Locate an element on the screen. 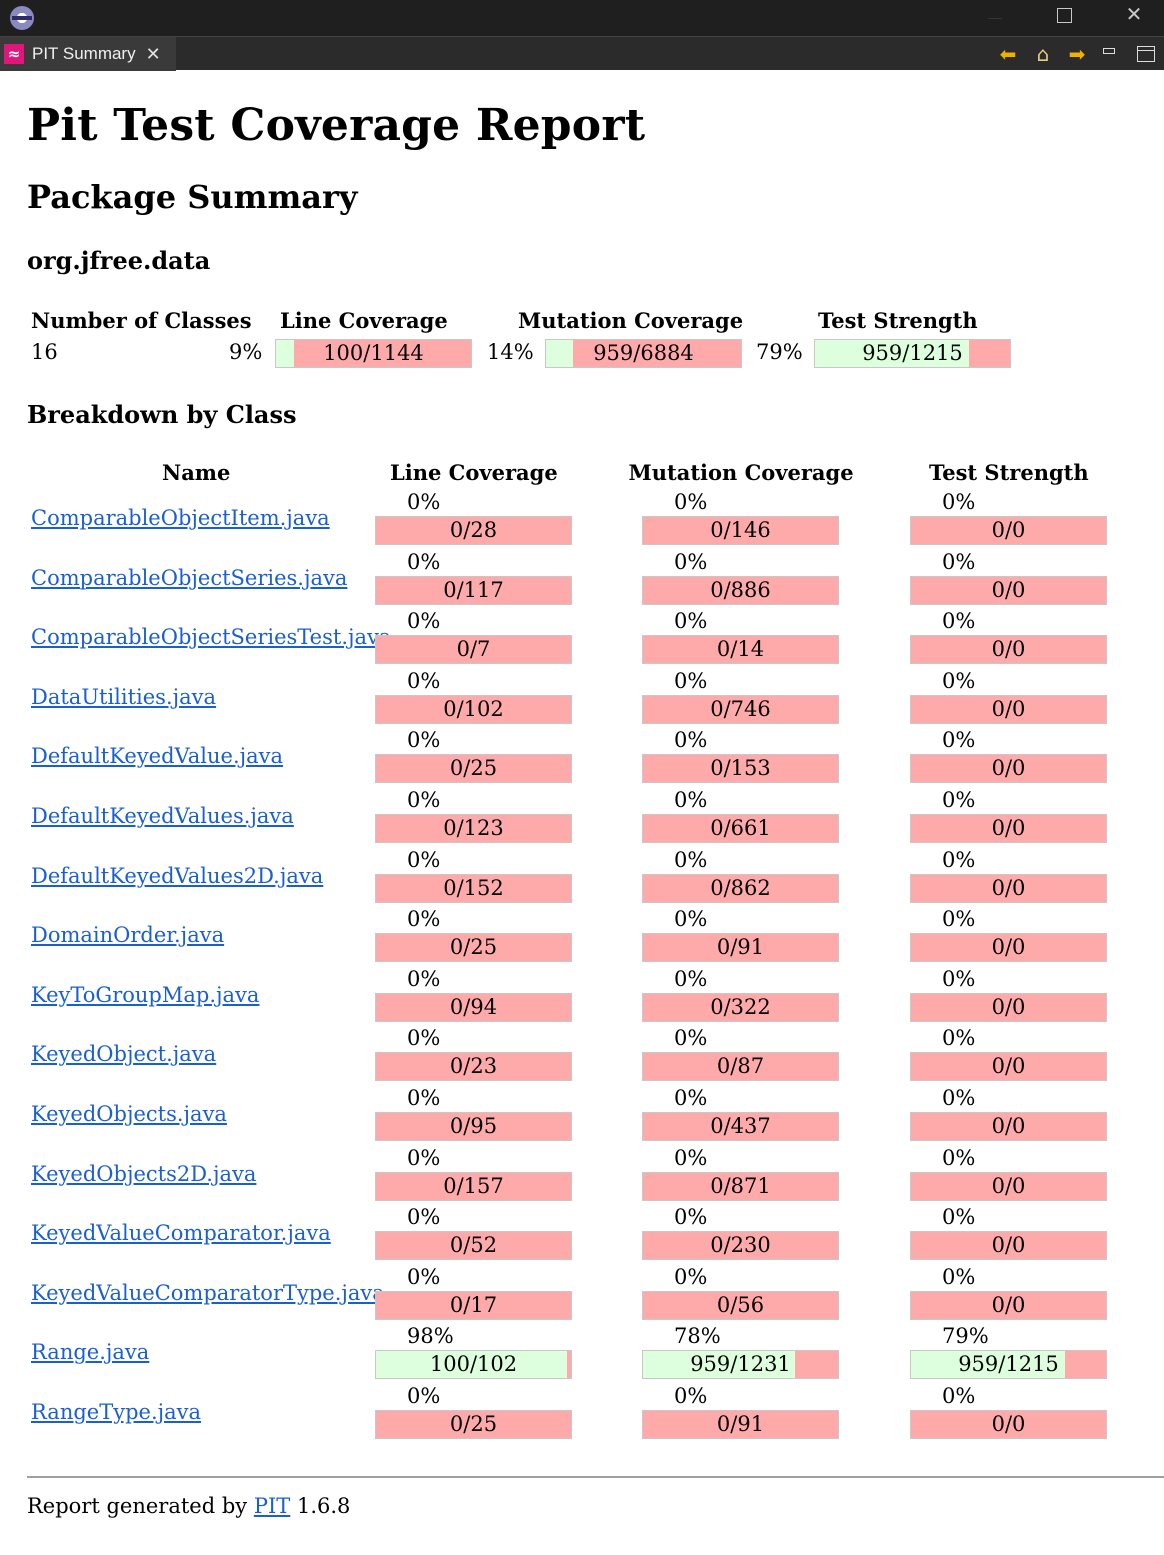 The height and width of the screenshot is (1555, 1164). tab-pit-summary: ≈ PIT Summary ✕ is located at coordinates (88, 54).